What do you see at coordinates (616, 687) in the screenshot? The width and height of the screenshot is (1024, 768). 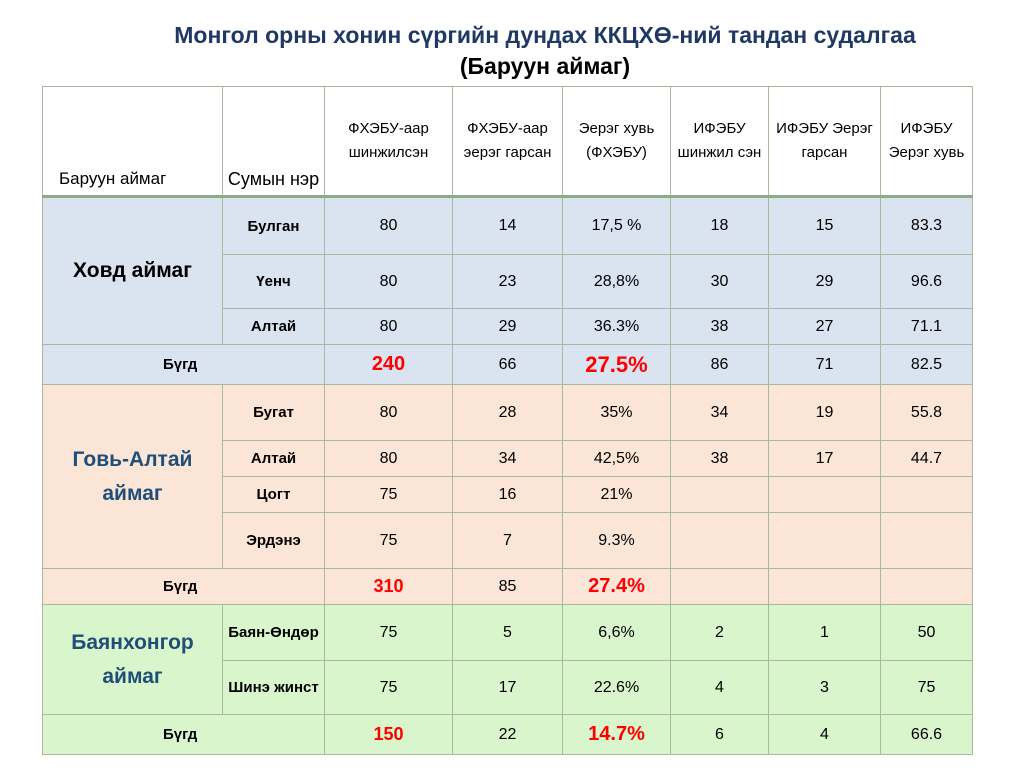 I see `cell-c3: 22.6%` at bounding box center [616, 687].